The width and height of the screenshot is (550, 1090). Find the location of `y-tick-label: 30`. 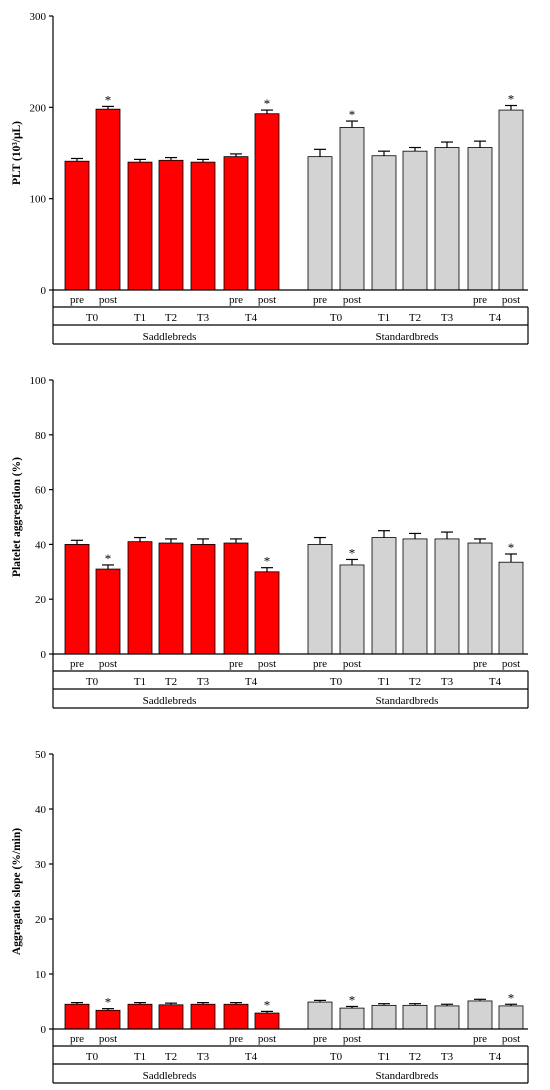

y-tick-label: 30 is located at coordinates (41, 865).